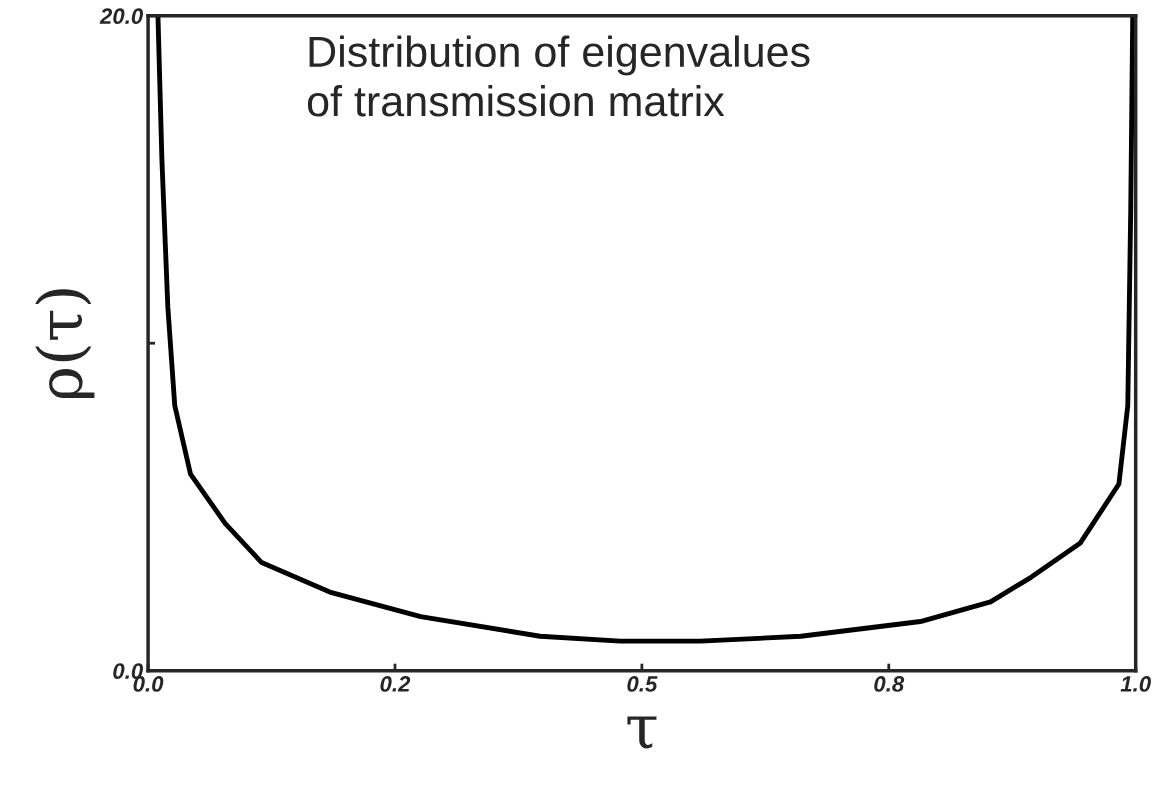 The width and height of the screenshot is (1166, 789). I want to click on y-tick-label: 20.0, so click(121, 16).